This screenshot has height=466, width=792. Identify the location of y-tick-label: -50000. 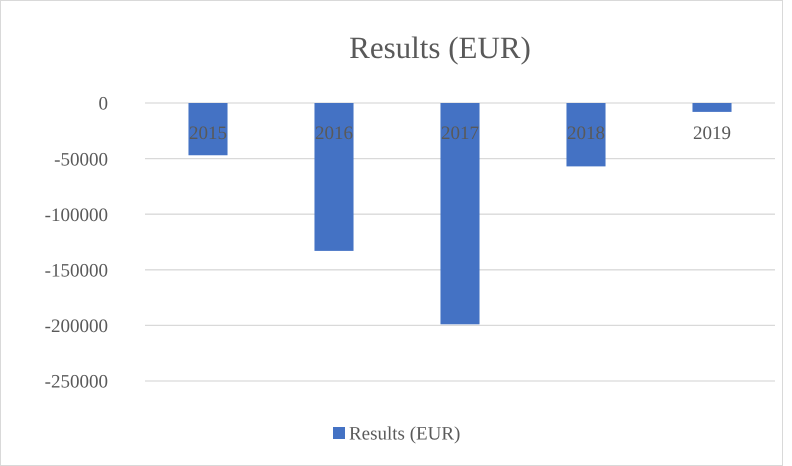
(81, 159).